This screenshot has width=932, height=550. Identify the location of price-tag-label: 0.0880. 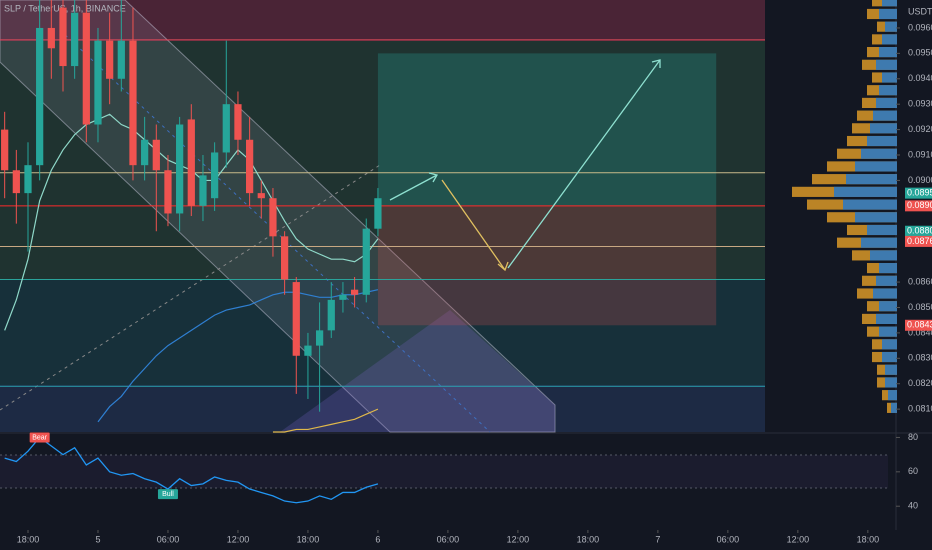
(919, 231).